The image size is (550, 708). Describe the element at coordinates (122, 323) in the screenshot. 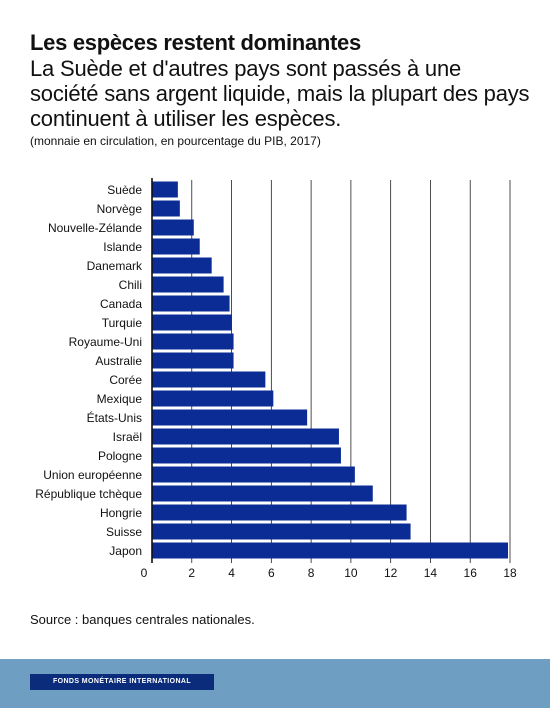

I see `category-label: Turquie` at that location.